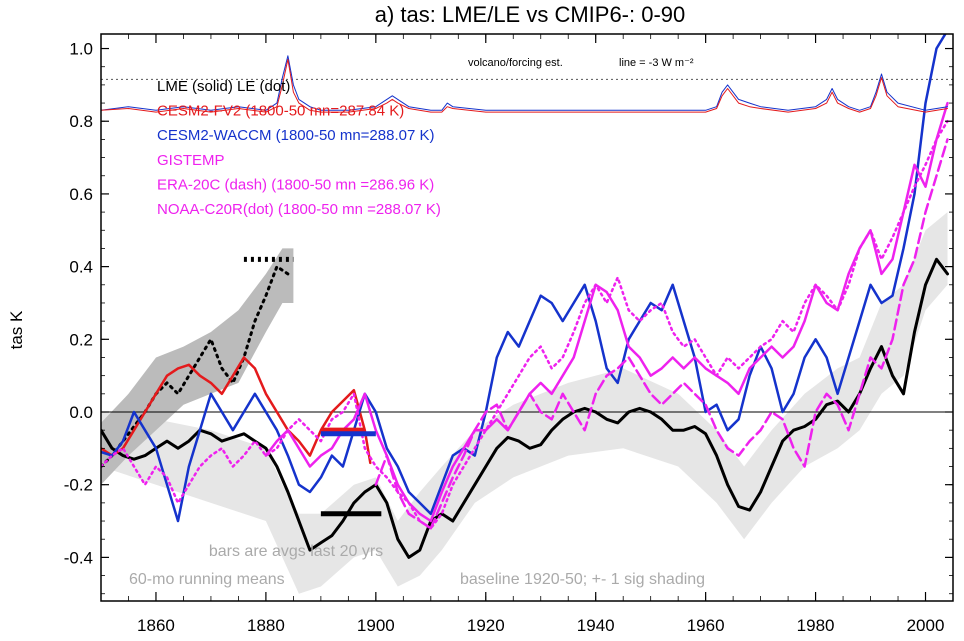 This screenshot has height=641, width=964. I want to click on x-tick-label: 1980, so click(816, 625).